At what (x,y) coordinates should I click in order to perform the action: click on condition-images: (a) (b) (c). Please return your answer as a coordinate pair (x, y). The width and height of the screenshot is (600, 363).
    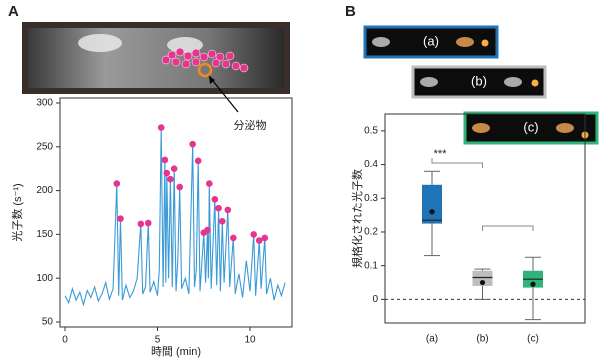
    Looking at the image, I should click on (481, 85).